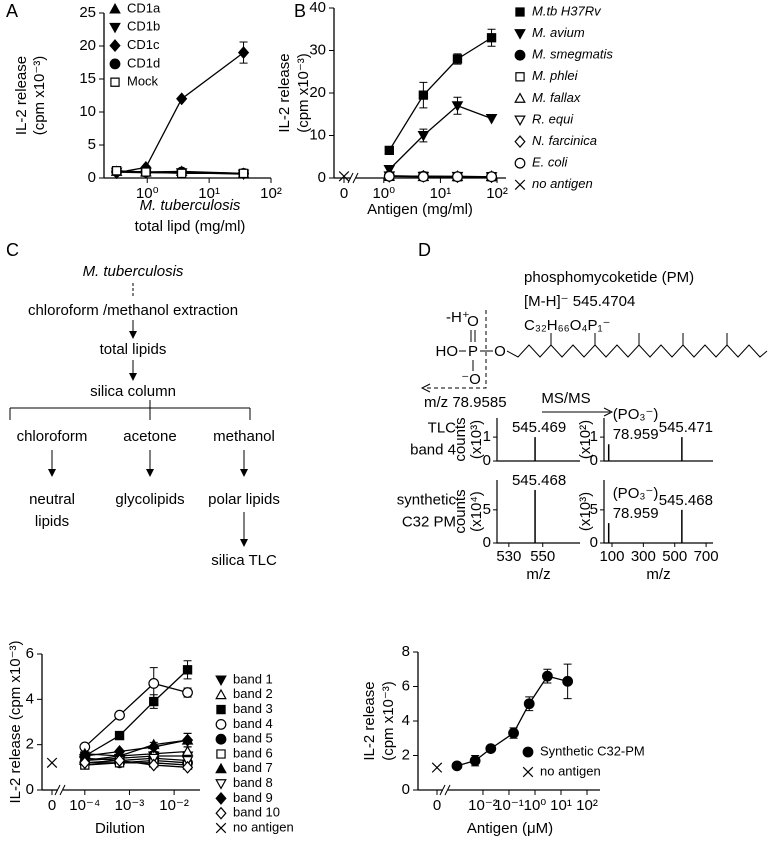  What do you see at coordinates (256, 812) in the screenshot?
I see `legend-label: band 10` at bounding box center [256, 812].